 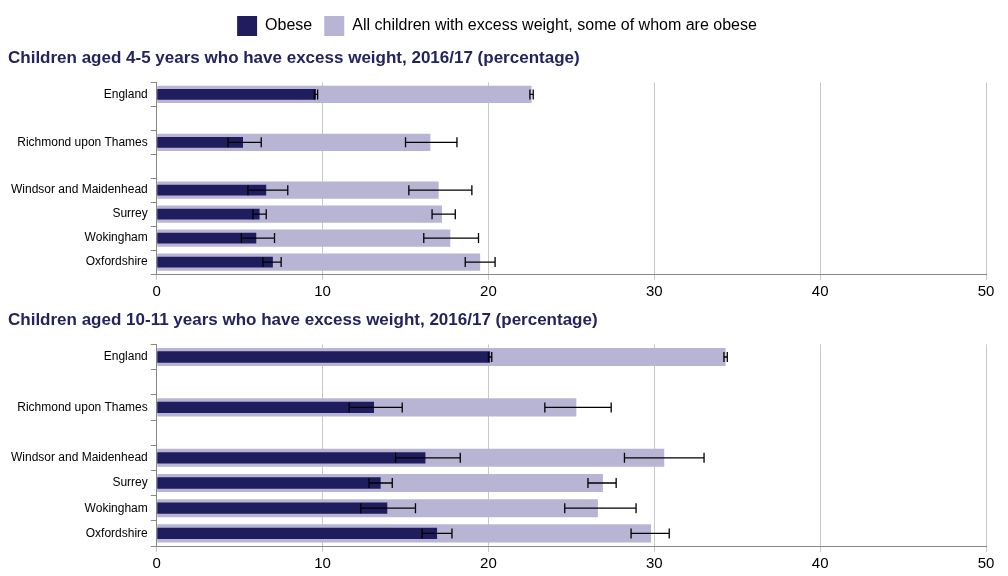 I want to click on chart-title: Children aged 4-5 years who have excess weight, 2016/17 (percentage), so click(x=294, y=57).